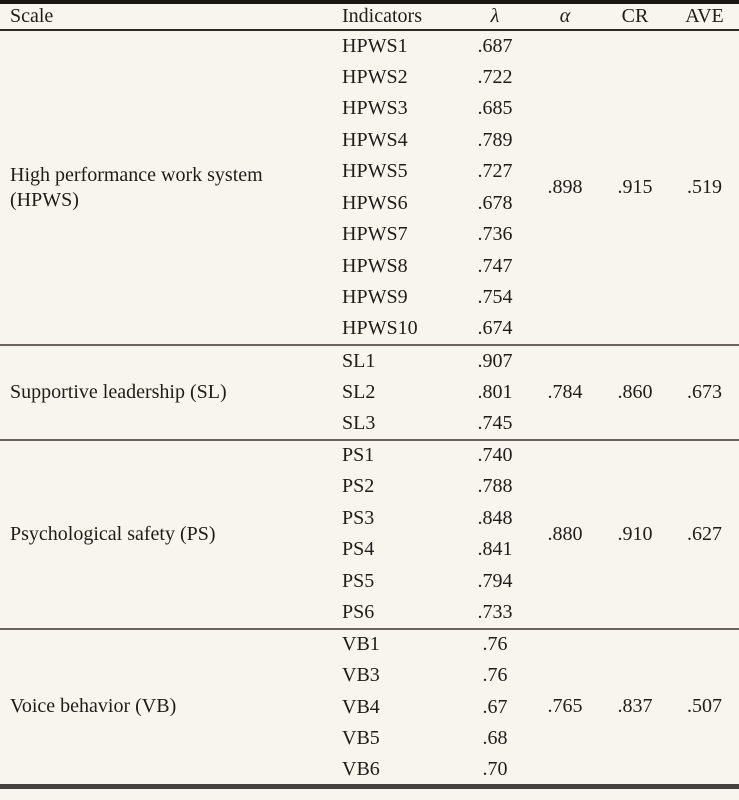 This screenshot has height=800, width=739. What do you see at coordinates (565, 16) in the screenshot?
I see `column-header-alpha: α` at bounding box center [565, 16].